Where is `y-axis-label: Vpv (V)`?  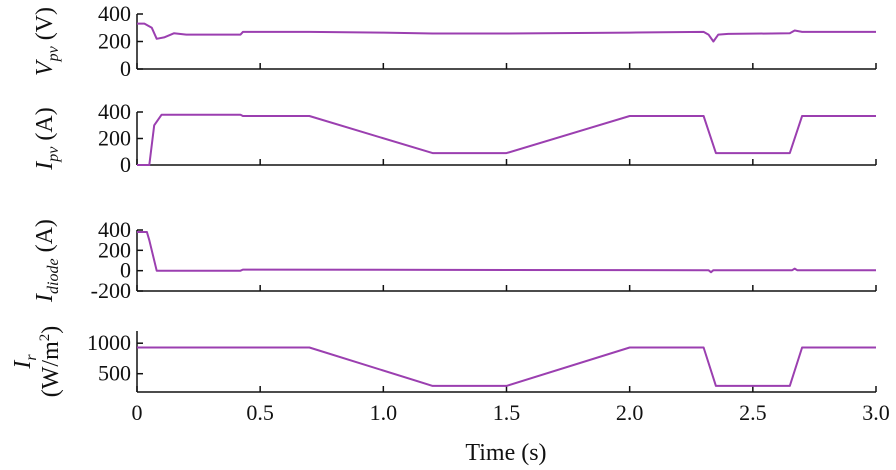 y-axis-label: Vpv (V) is located at coordinates (47, 41).